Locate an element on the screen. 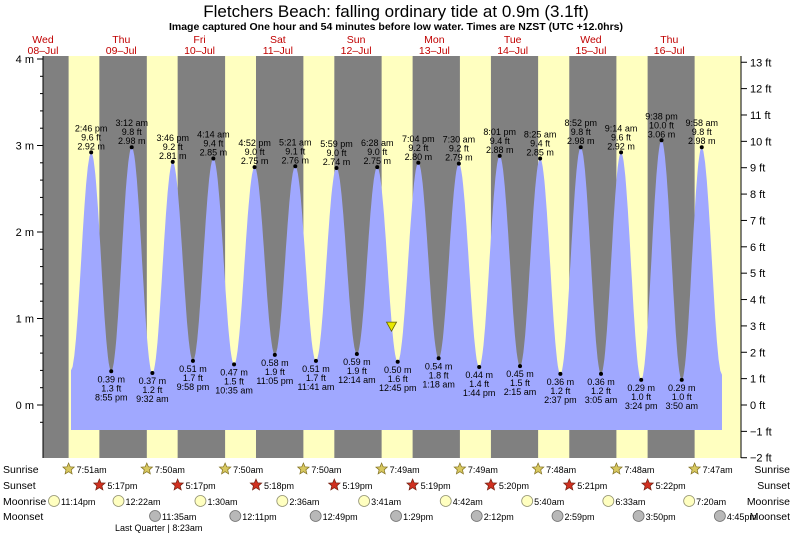  high-tide-time: 5:21 am is located at coordinates (295, 142).